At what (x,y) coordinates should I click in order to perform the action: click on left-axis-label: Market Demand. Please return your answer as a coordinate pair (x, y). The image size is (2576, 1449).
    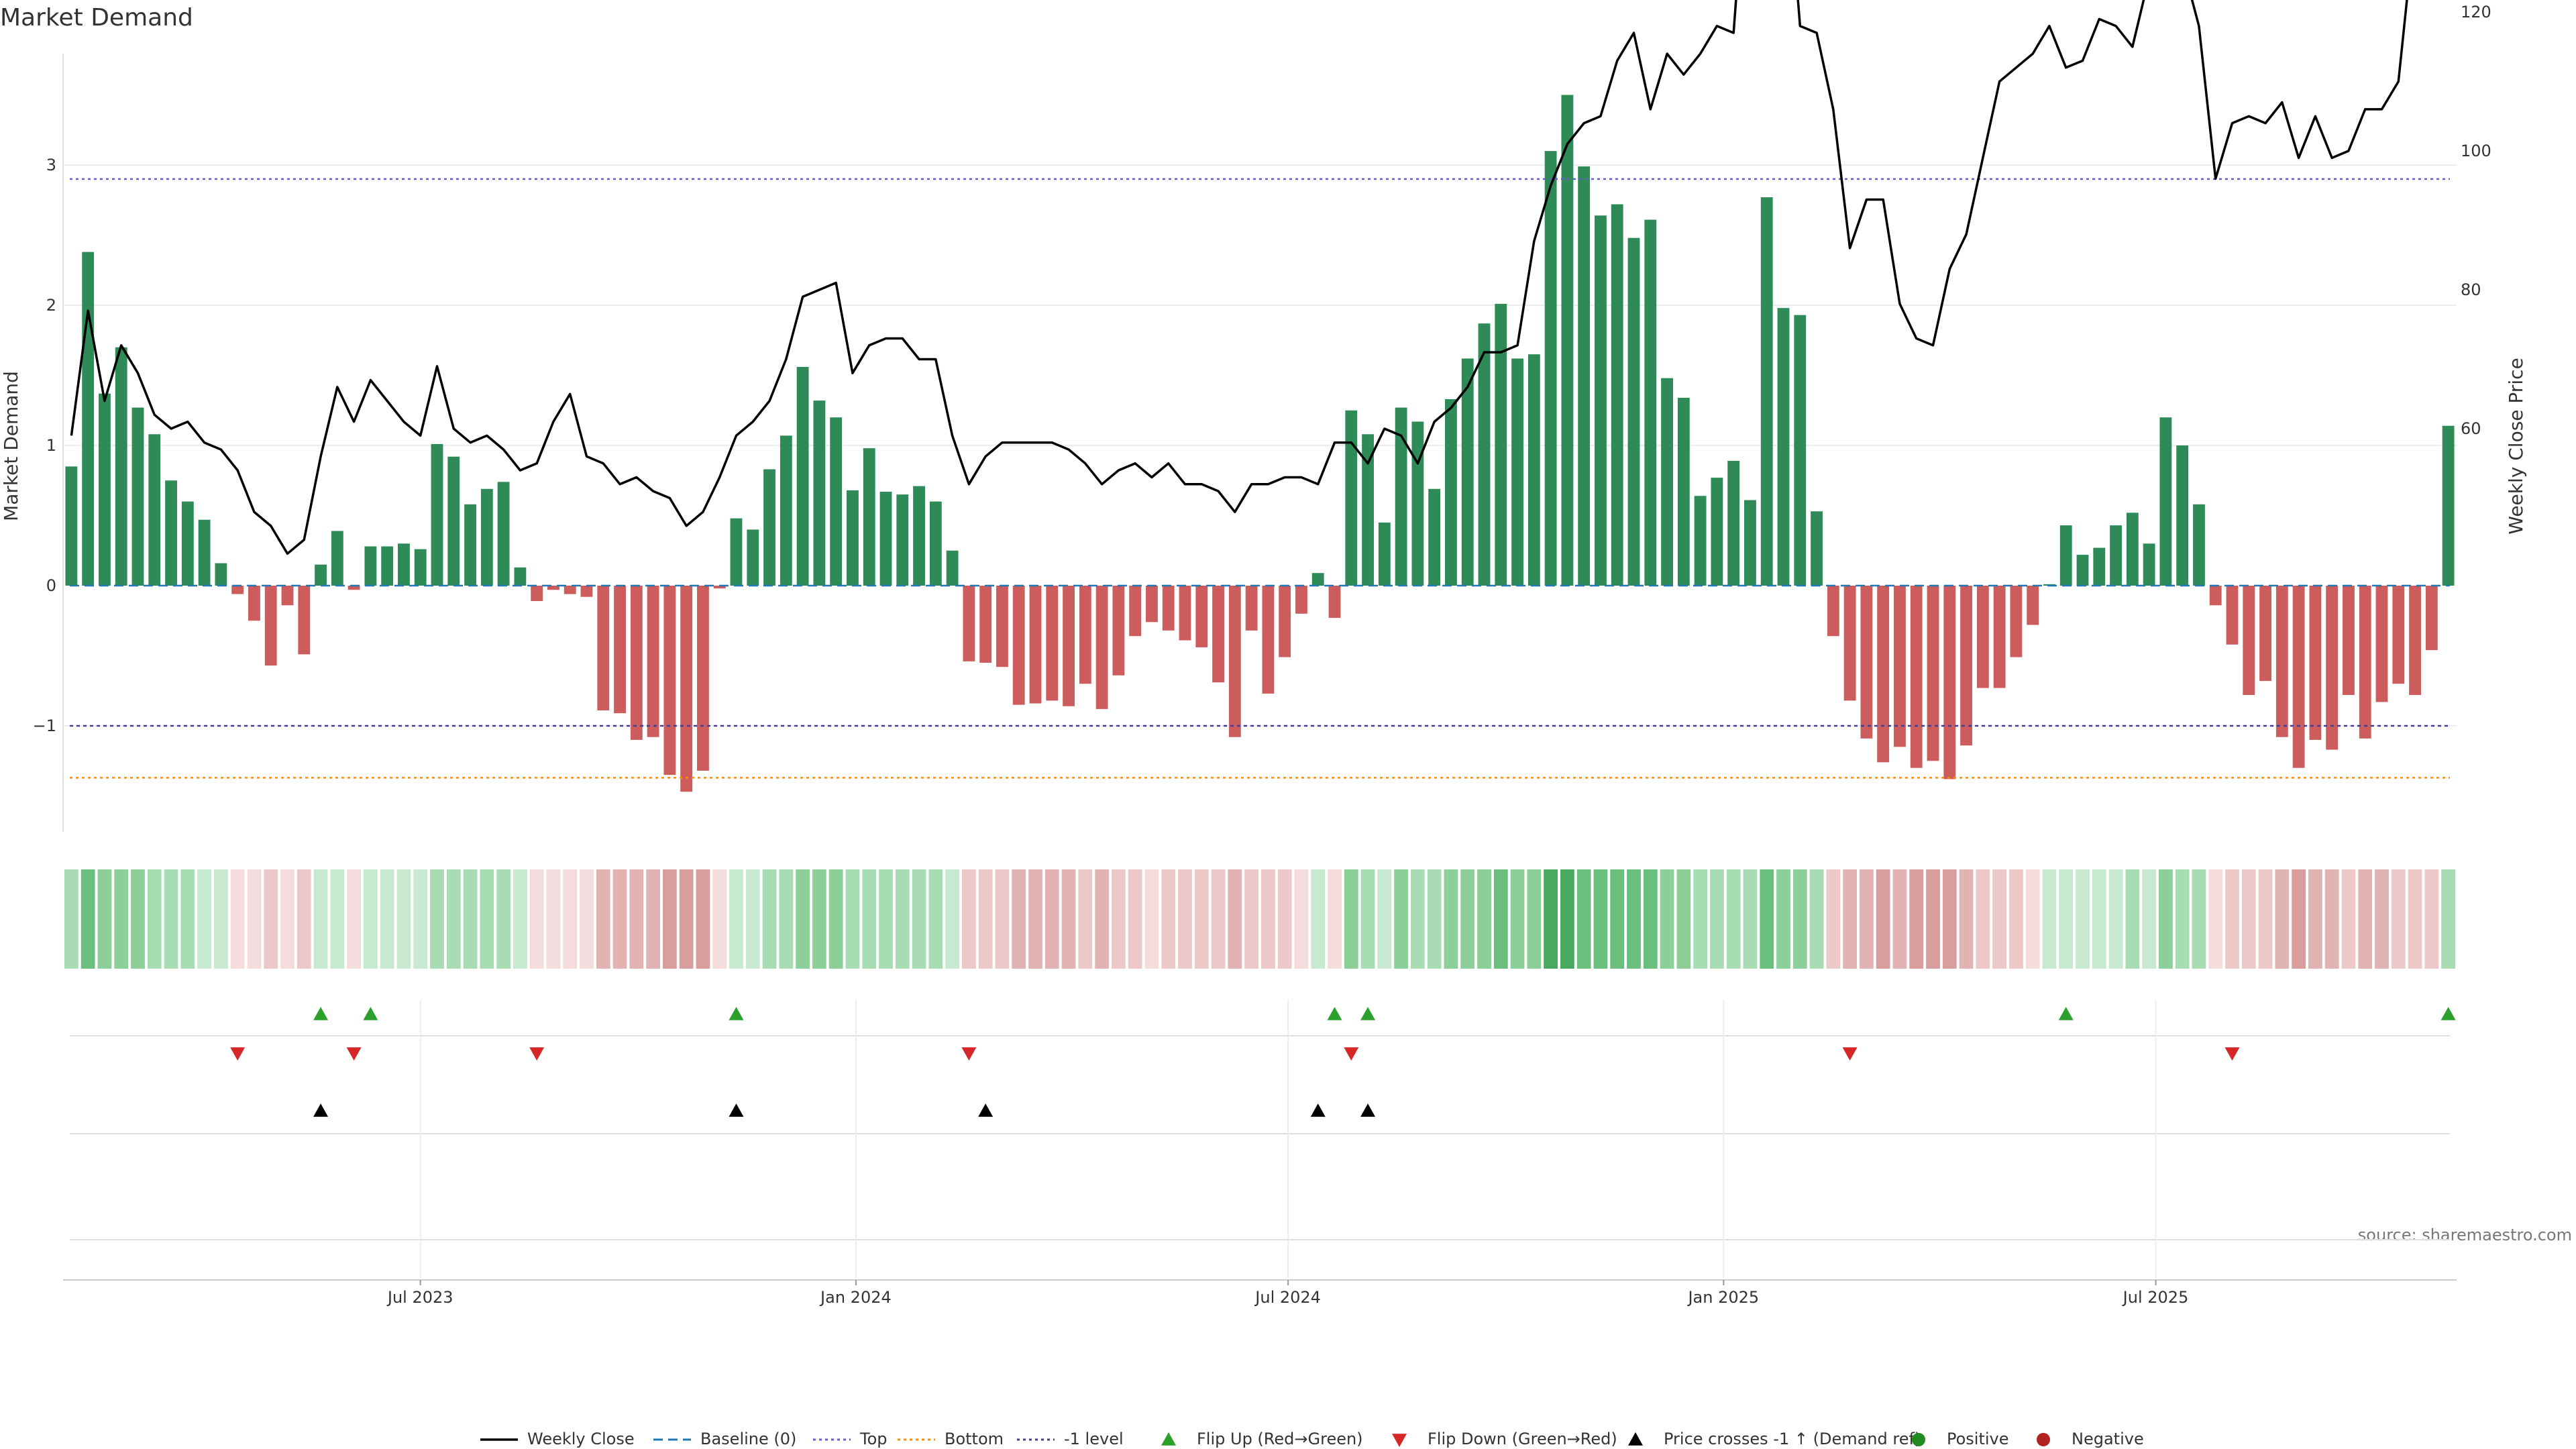
    Looking at the image, I should click on (11, 446).